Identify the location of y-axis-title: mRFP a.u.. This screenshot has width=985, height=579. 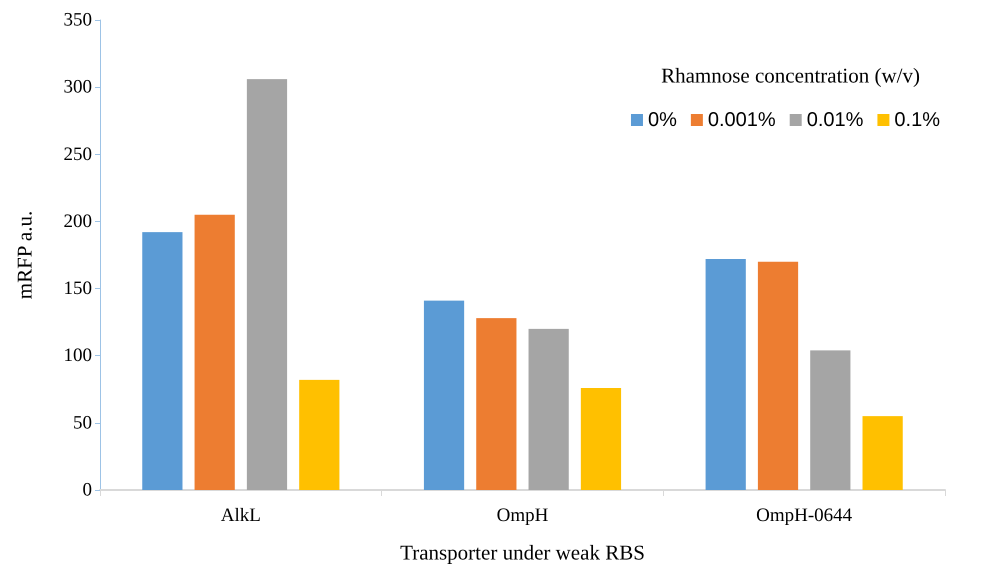
(24, 255).